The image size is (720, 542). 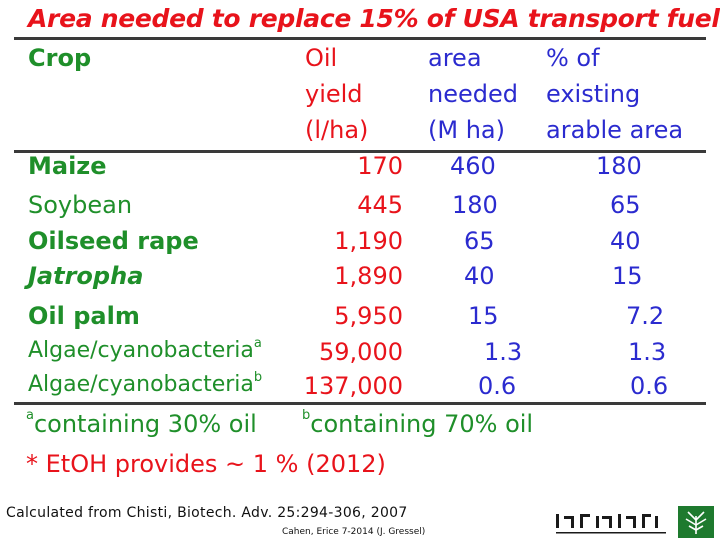 I want to click on area-oil-palm: 15, so click(x=483, y=316).